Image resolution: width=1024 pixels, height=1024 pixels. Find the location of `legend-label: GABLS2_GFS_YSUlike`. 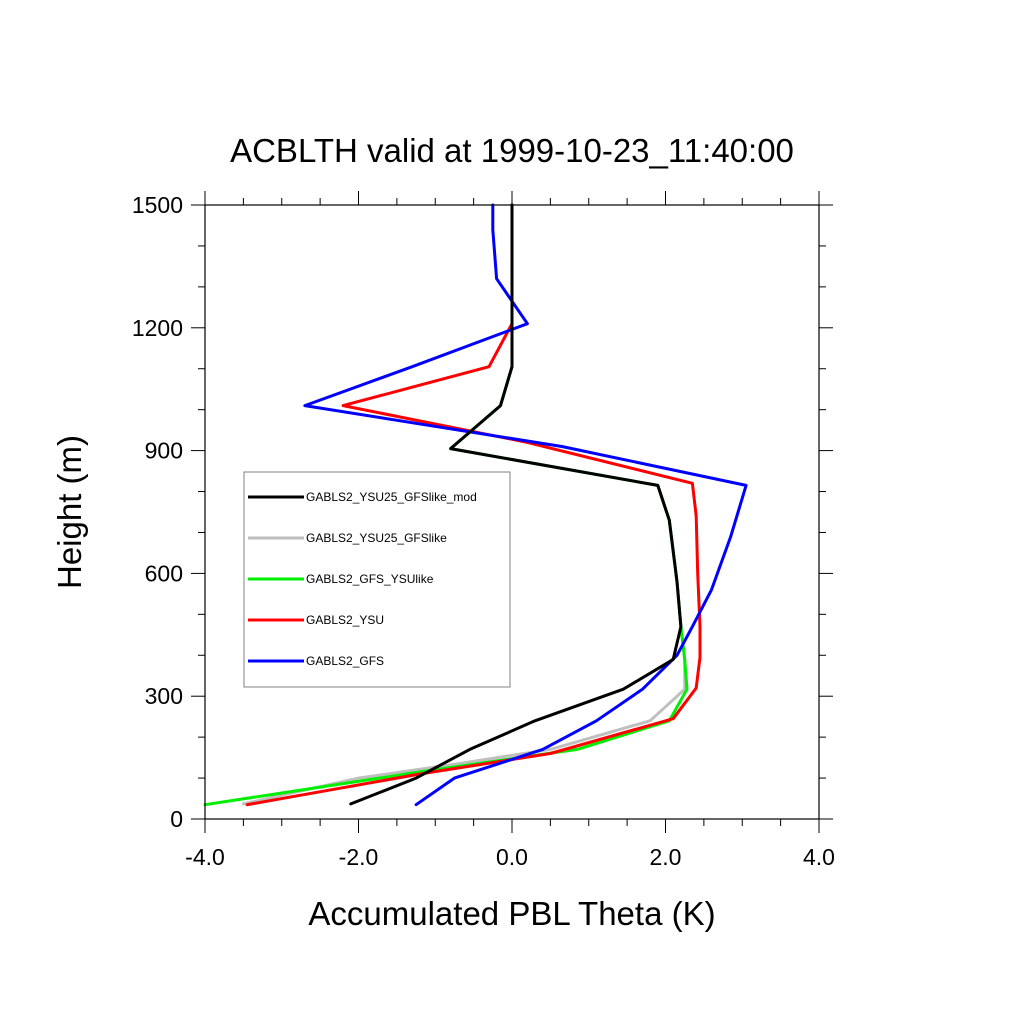

legend-label: GABLS2_GFS_YSUlike is located at coordinates (370, 579).